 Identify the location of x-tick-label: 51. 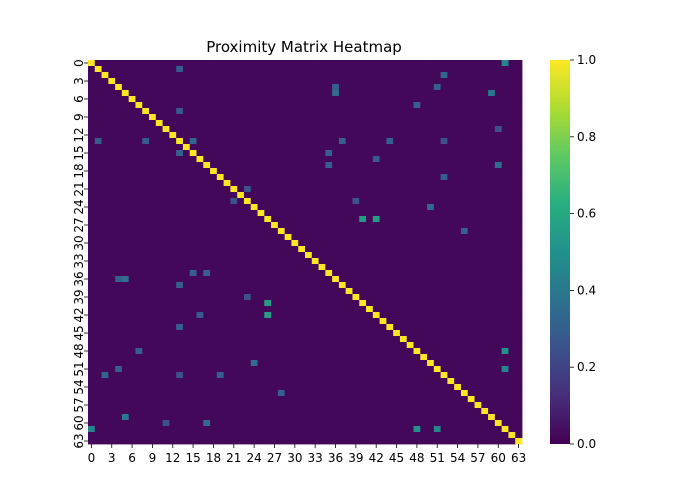
(437, 458).